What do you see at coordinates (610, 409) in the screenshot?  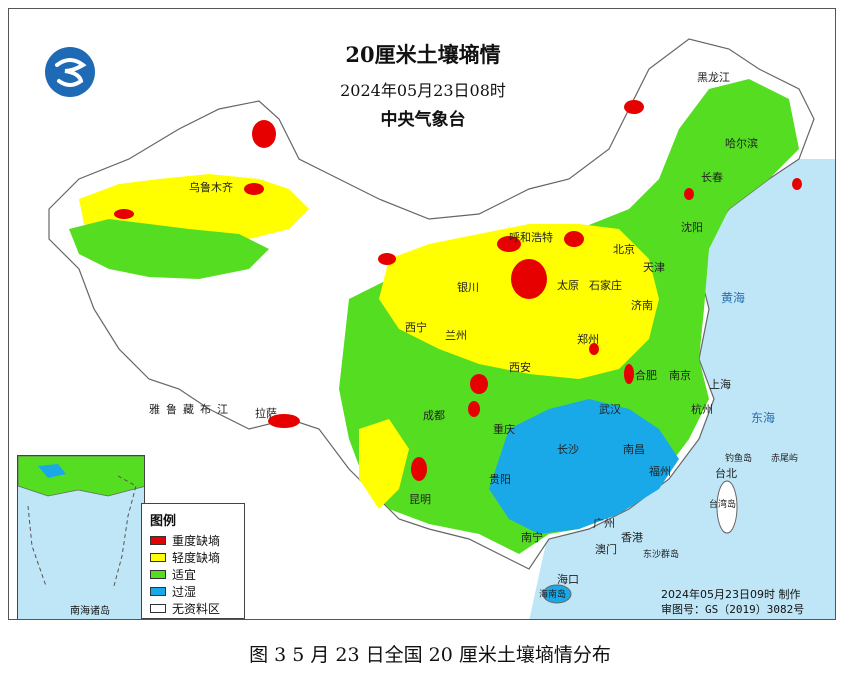 I see `city-label: 武汉` at bounding box center [610, 409].